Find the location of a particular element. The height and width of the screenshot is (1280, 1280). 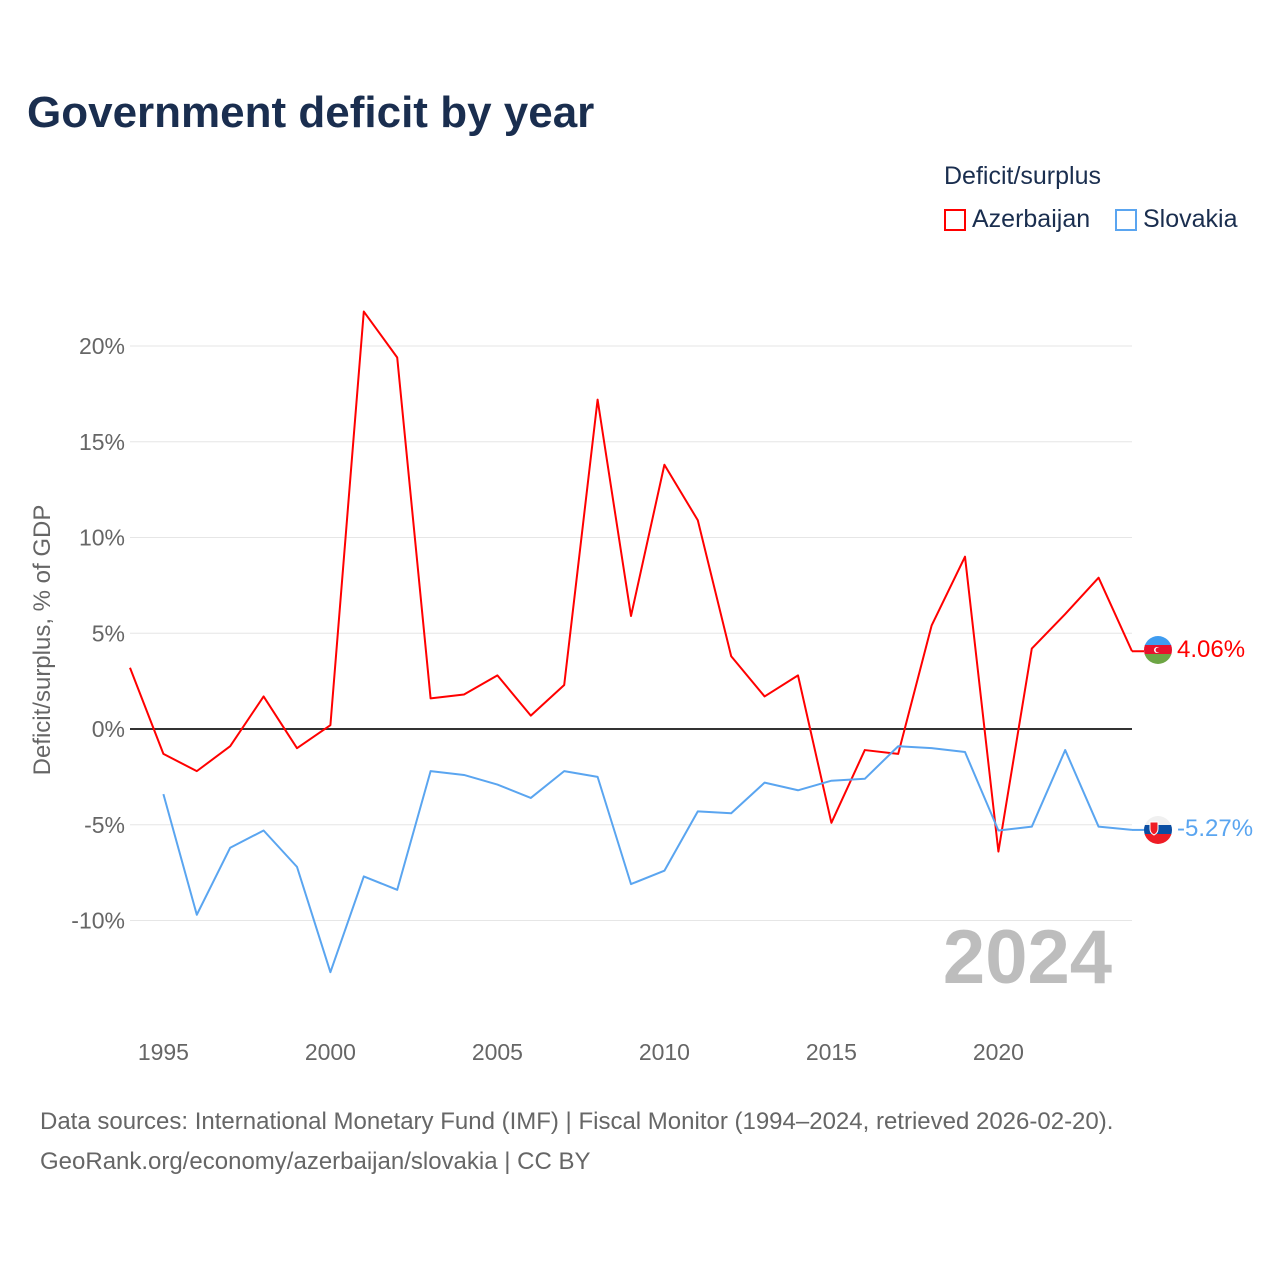

slovakia-end-label: -5.27% is located at coordinates (1215, 828).